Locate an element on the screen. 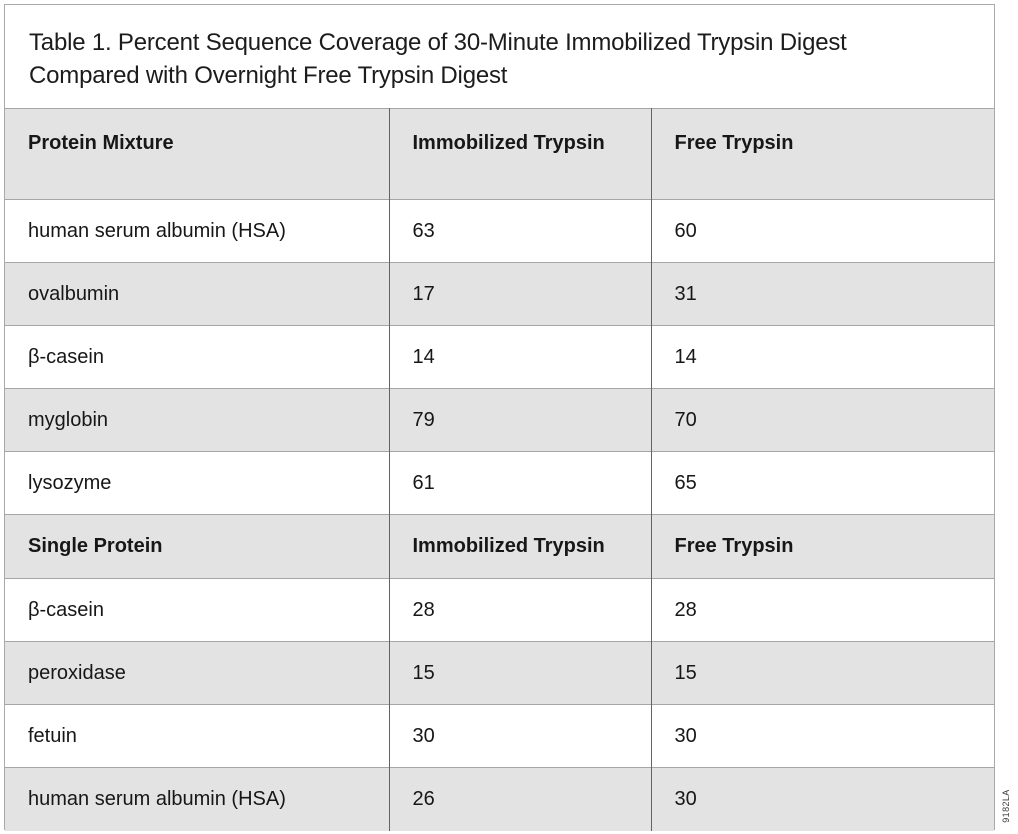 The height and width of the screenshot is (834, 1018). table-row: human serum albumin (HSA) 63 60 is located at coordinates (499, 231).